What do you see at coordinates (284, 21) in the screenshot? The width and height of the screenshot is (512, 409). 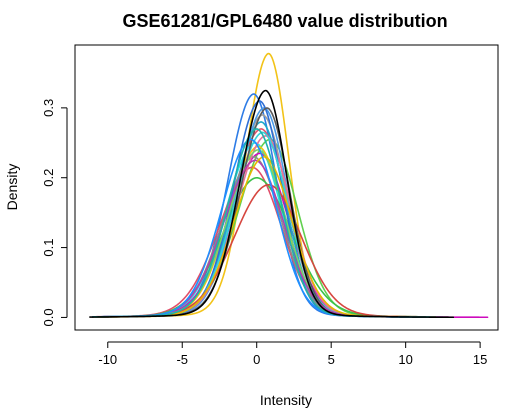 I see `chart-title: GSE61281/GPL6480 value distribution` at bounding box center [284, 21].